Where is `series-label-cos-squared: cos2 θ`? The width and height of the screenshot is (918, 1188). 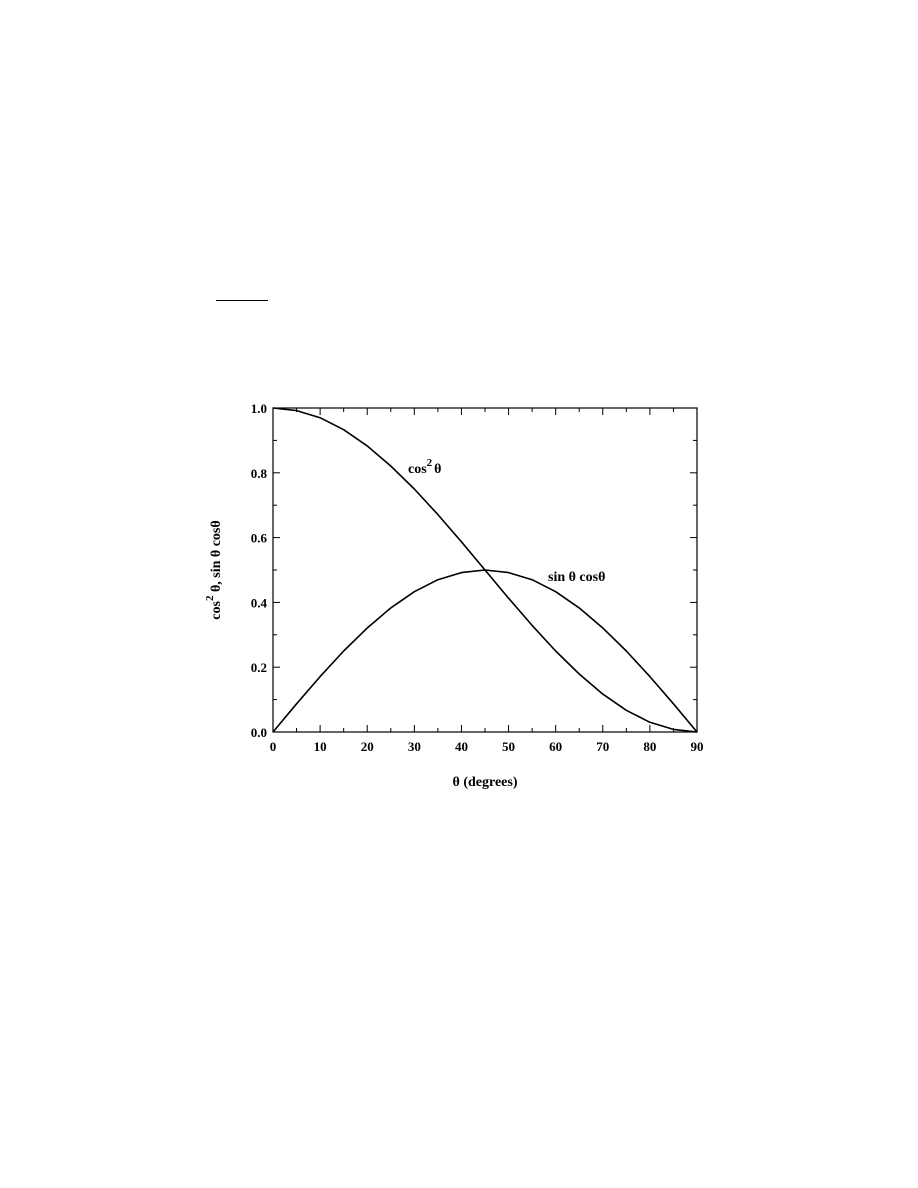 series-label-cos-squared: cos2 θ is located at coordinates (424, 467).